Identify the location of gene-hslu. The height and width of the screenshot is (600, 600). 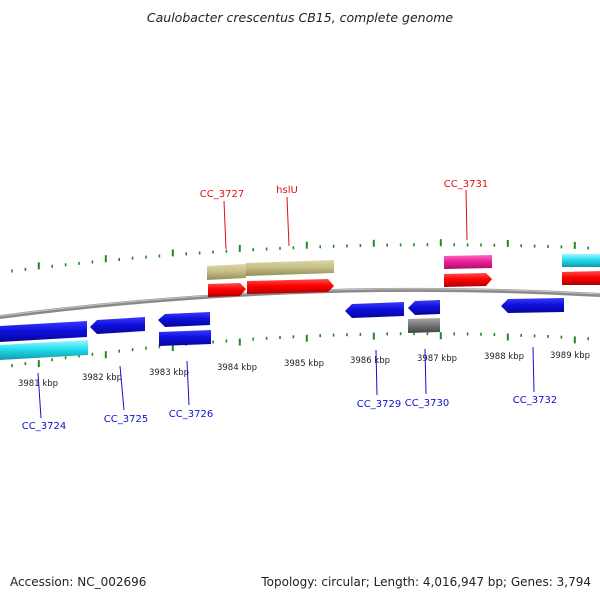
(290, 286).